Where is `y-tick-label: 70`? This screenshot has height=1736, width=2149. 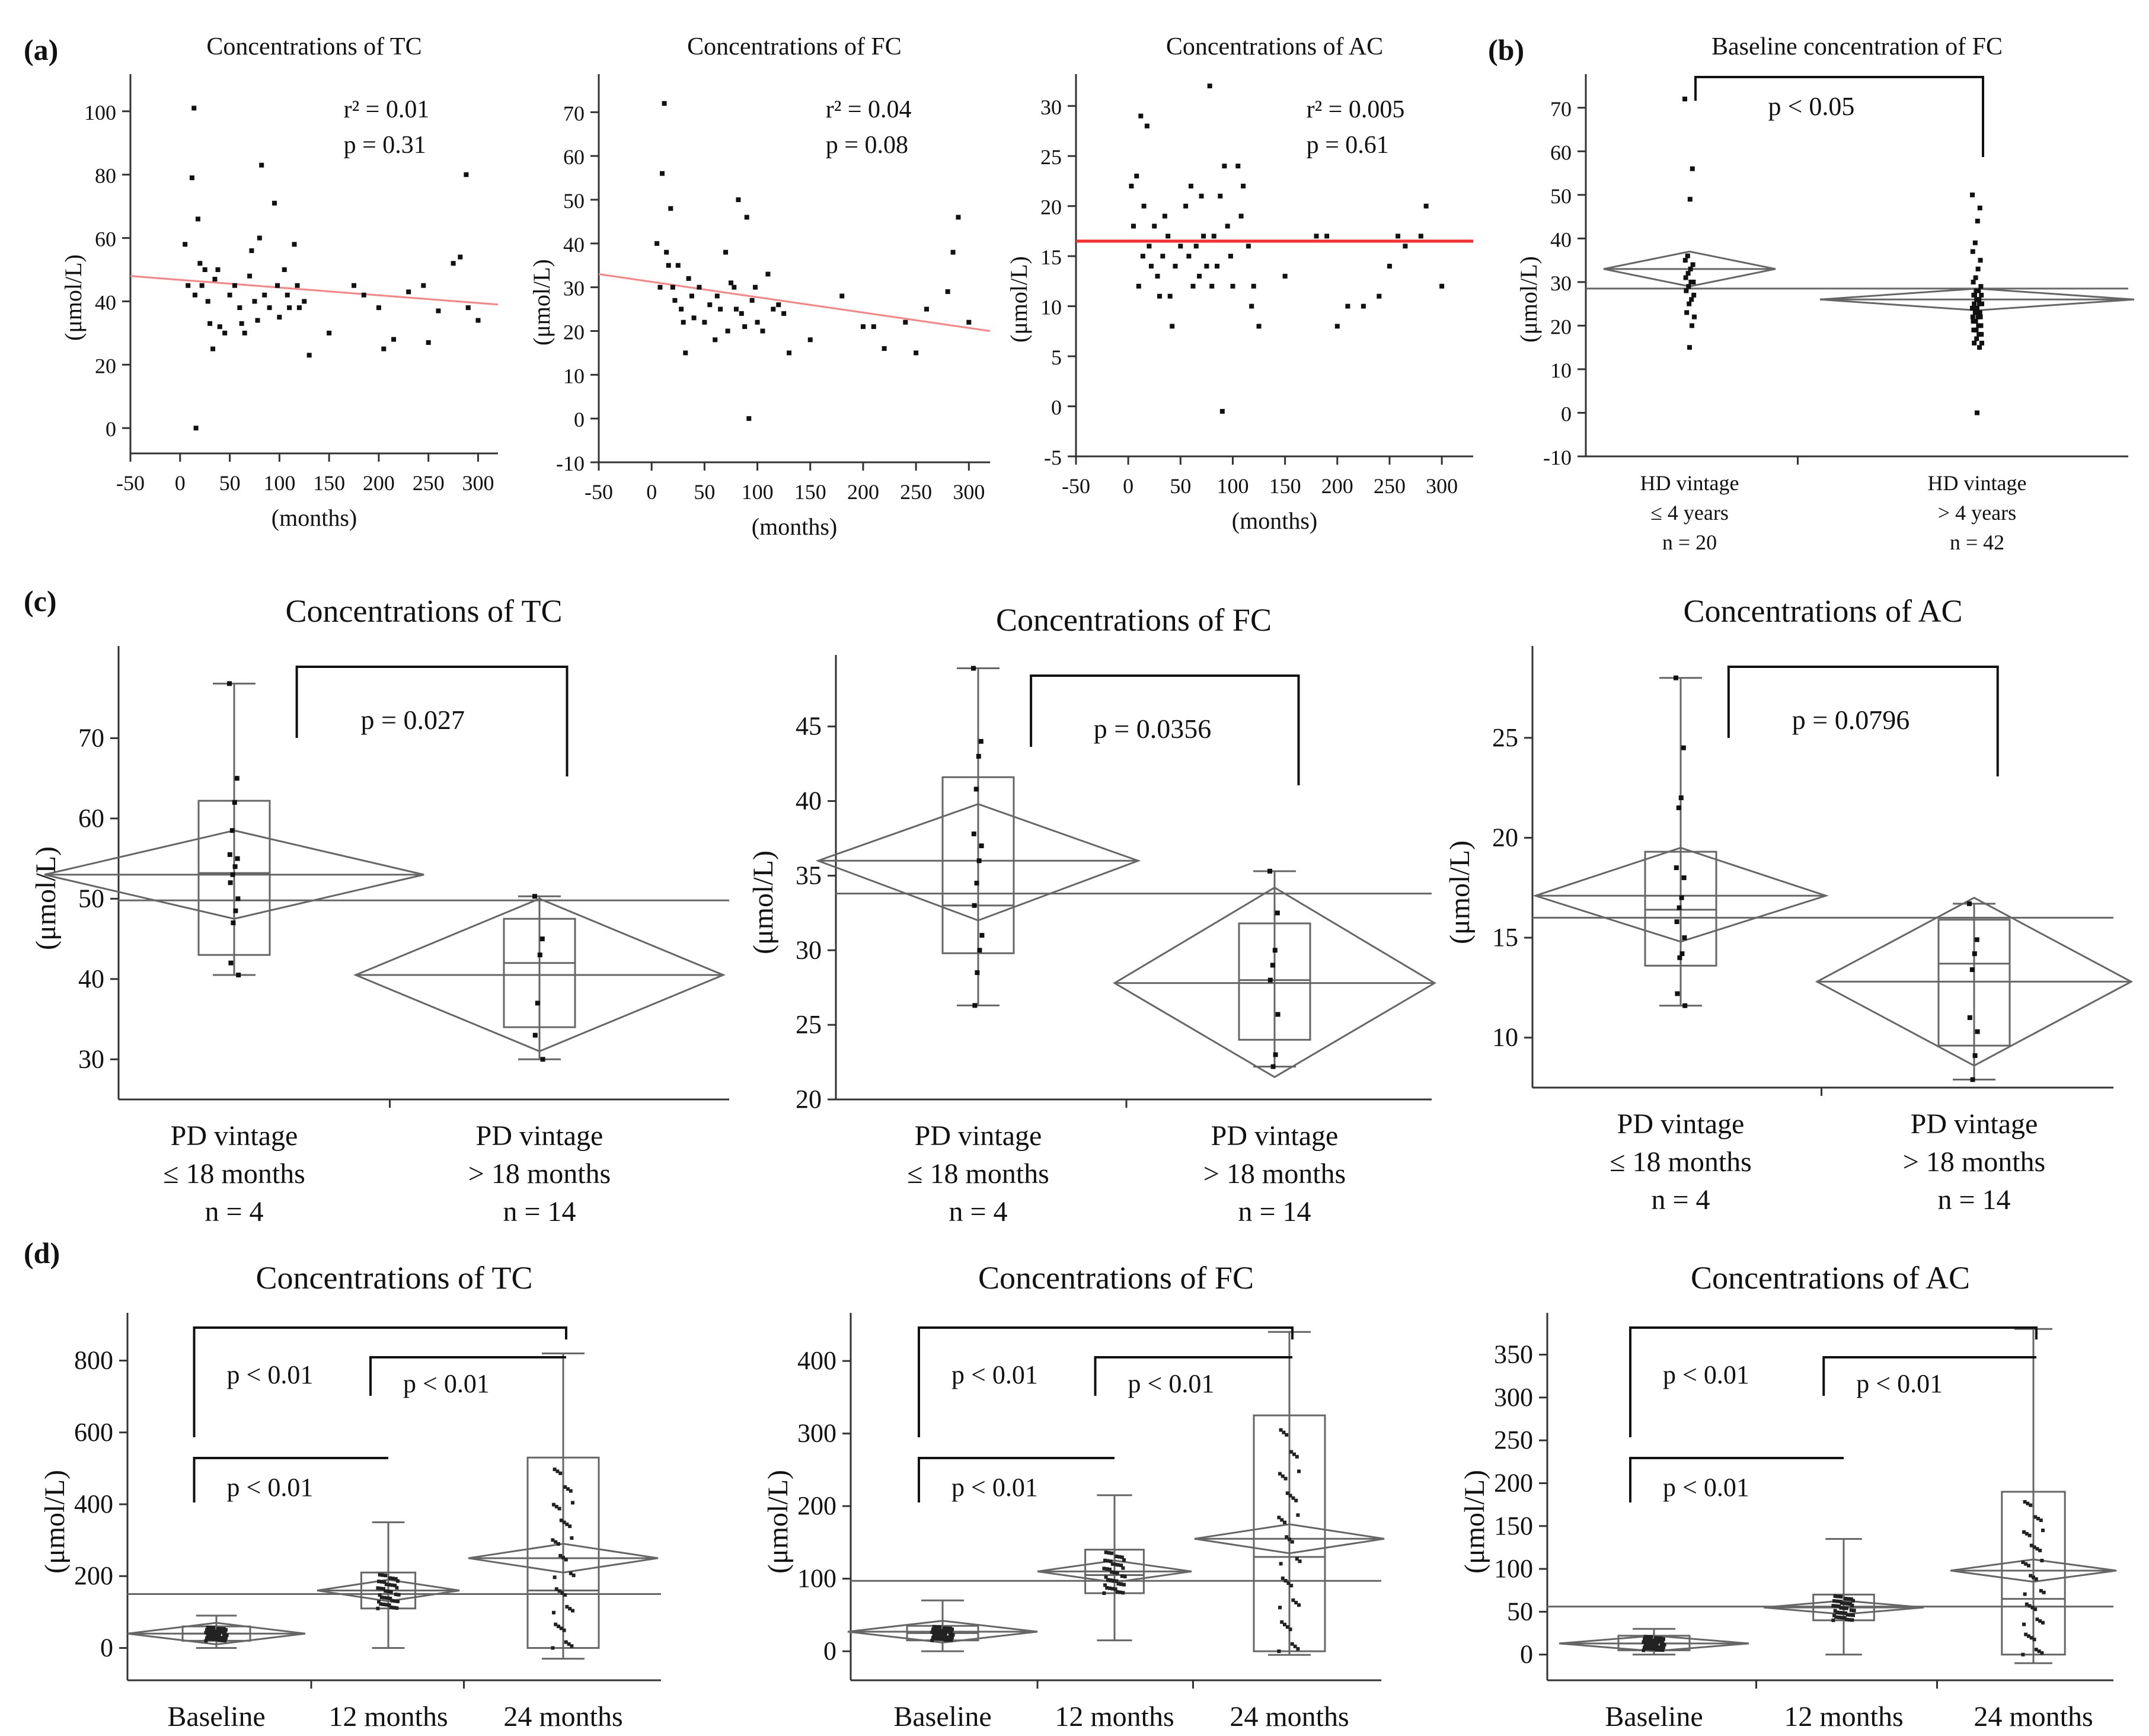 y-tick-label: 70 is located at coordinates (91, 737).